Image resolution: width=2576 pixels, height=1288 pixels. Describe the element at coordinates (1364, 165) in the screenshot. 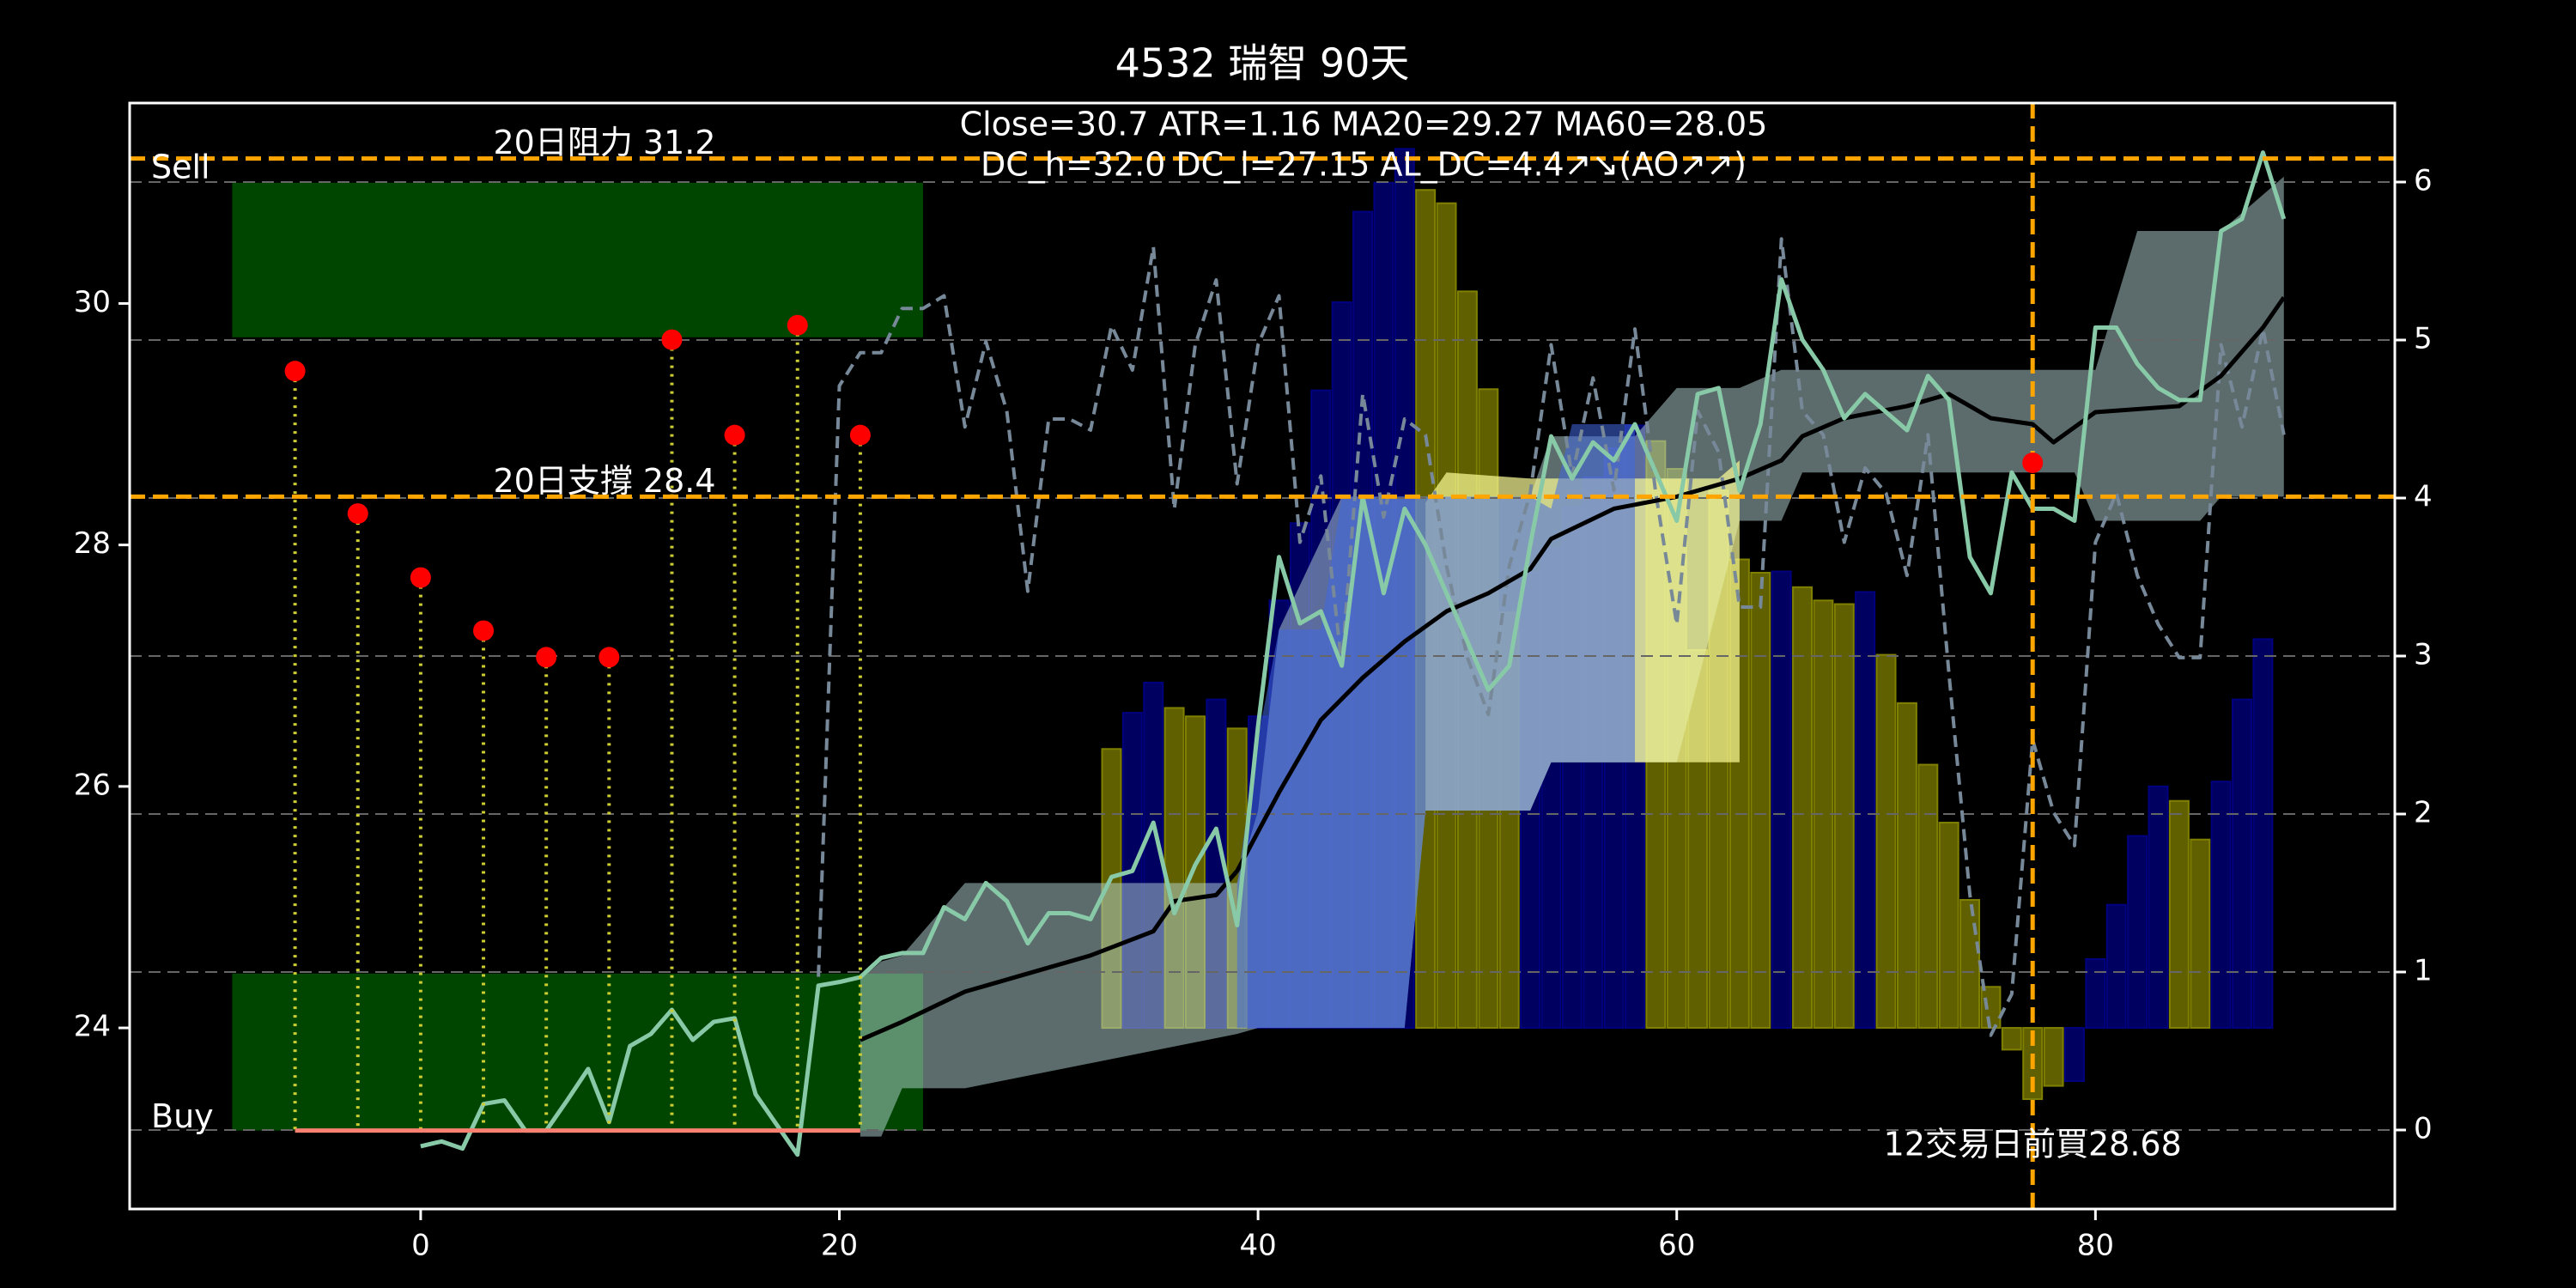

I see `annotation: DC_h=32.0 DC_l=27.15 AL_DC=4.4↗↘(AO↗↗)` at that location.